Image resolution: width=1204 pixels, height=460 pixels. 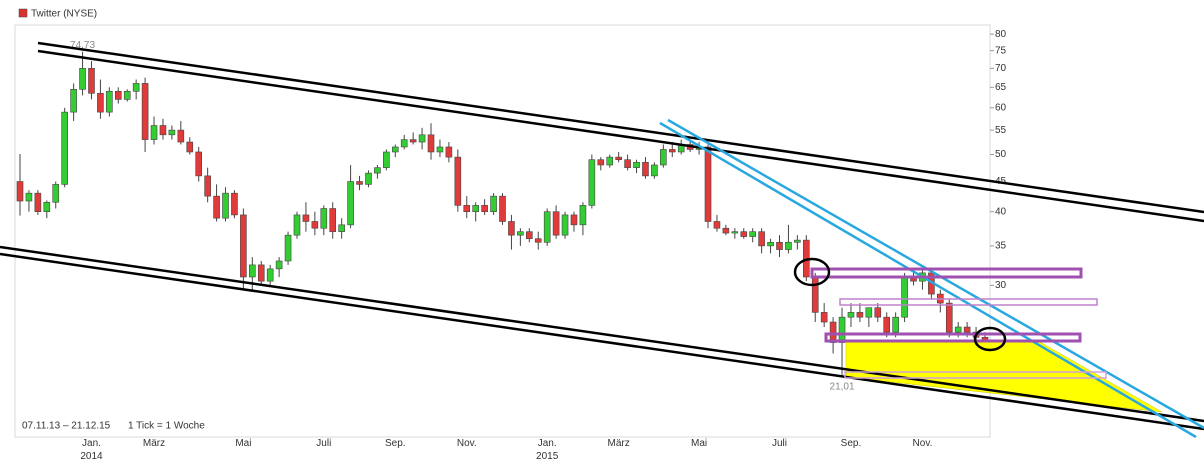 What do you see at coordinates (842, 386) in the screenshot?
I see `annotation: 21,01` at bounding box center [842, 386].